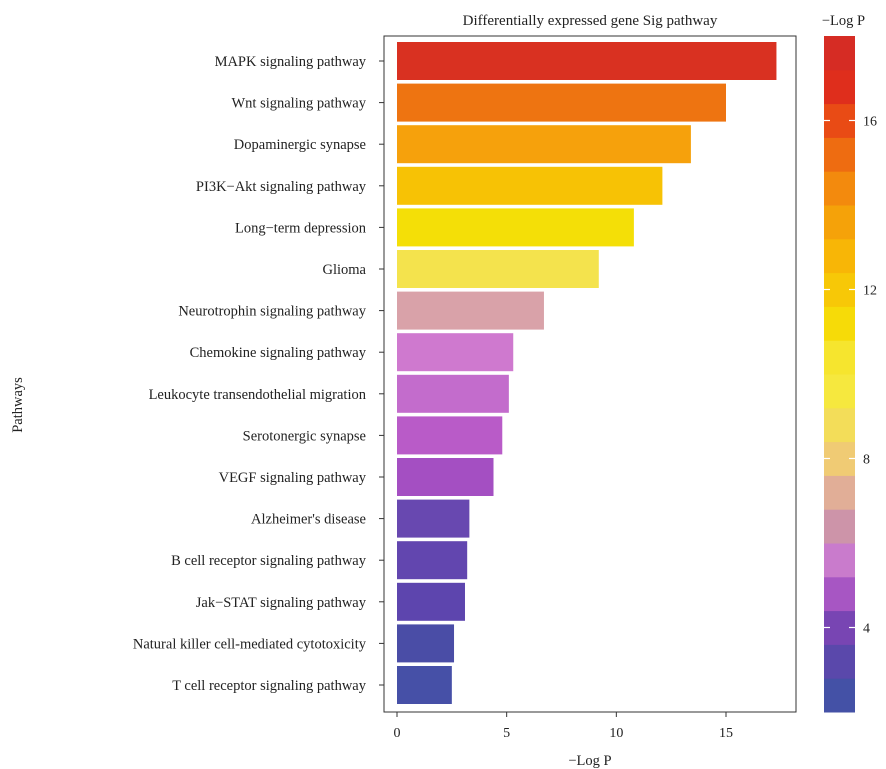 Image resolution: width=886 pixels, height=769 pixels. I want to click on y-axis, so click(381, 373).